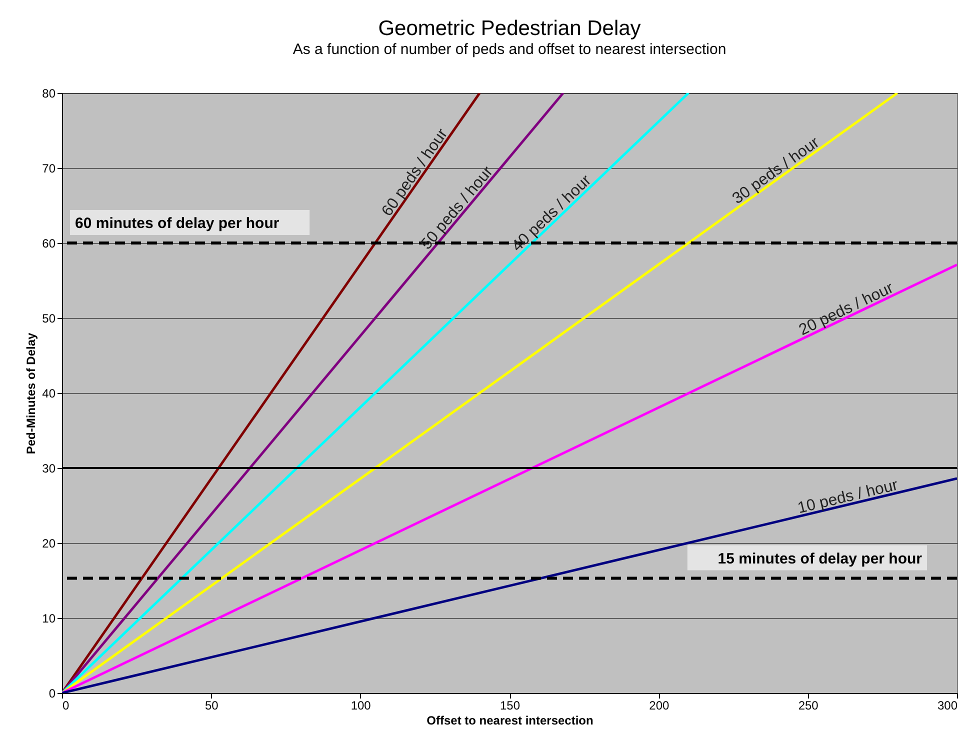  Describe the element at coordinates (808, 705) in the screenshot. I see `x-tick-label: 250` at that location.